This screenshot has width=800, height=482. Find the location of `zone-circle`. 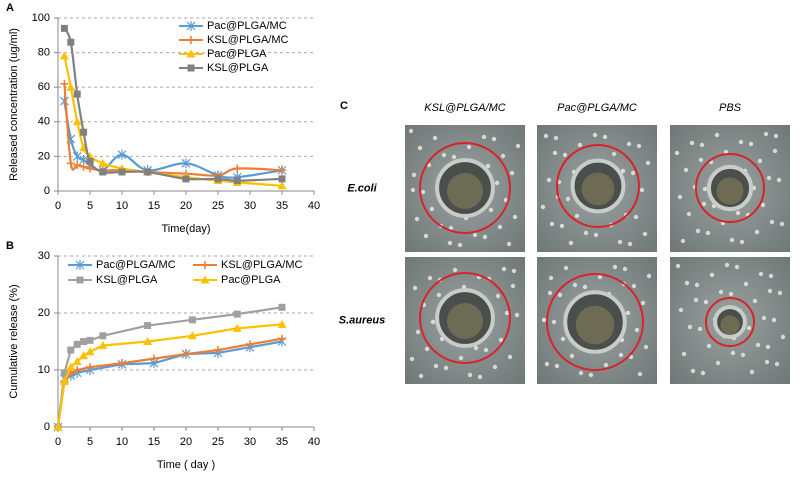

zone-circle is located at coordinates (730, 322).